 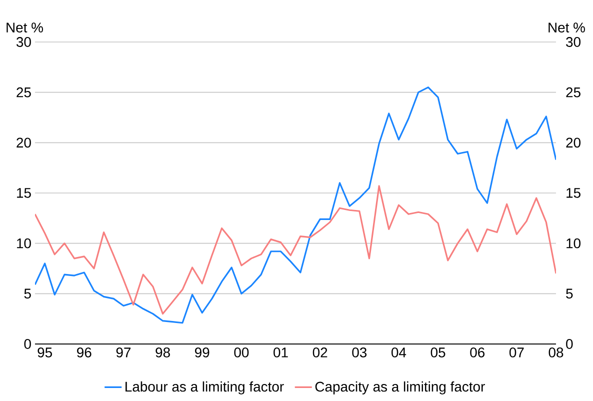 I want to click on x-tick-label: 07, so click(x=516, y=353).